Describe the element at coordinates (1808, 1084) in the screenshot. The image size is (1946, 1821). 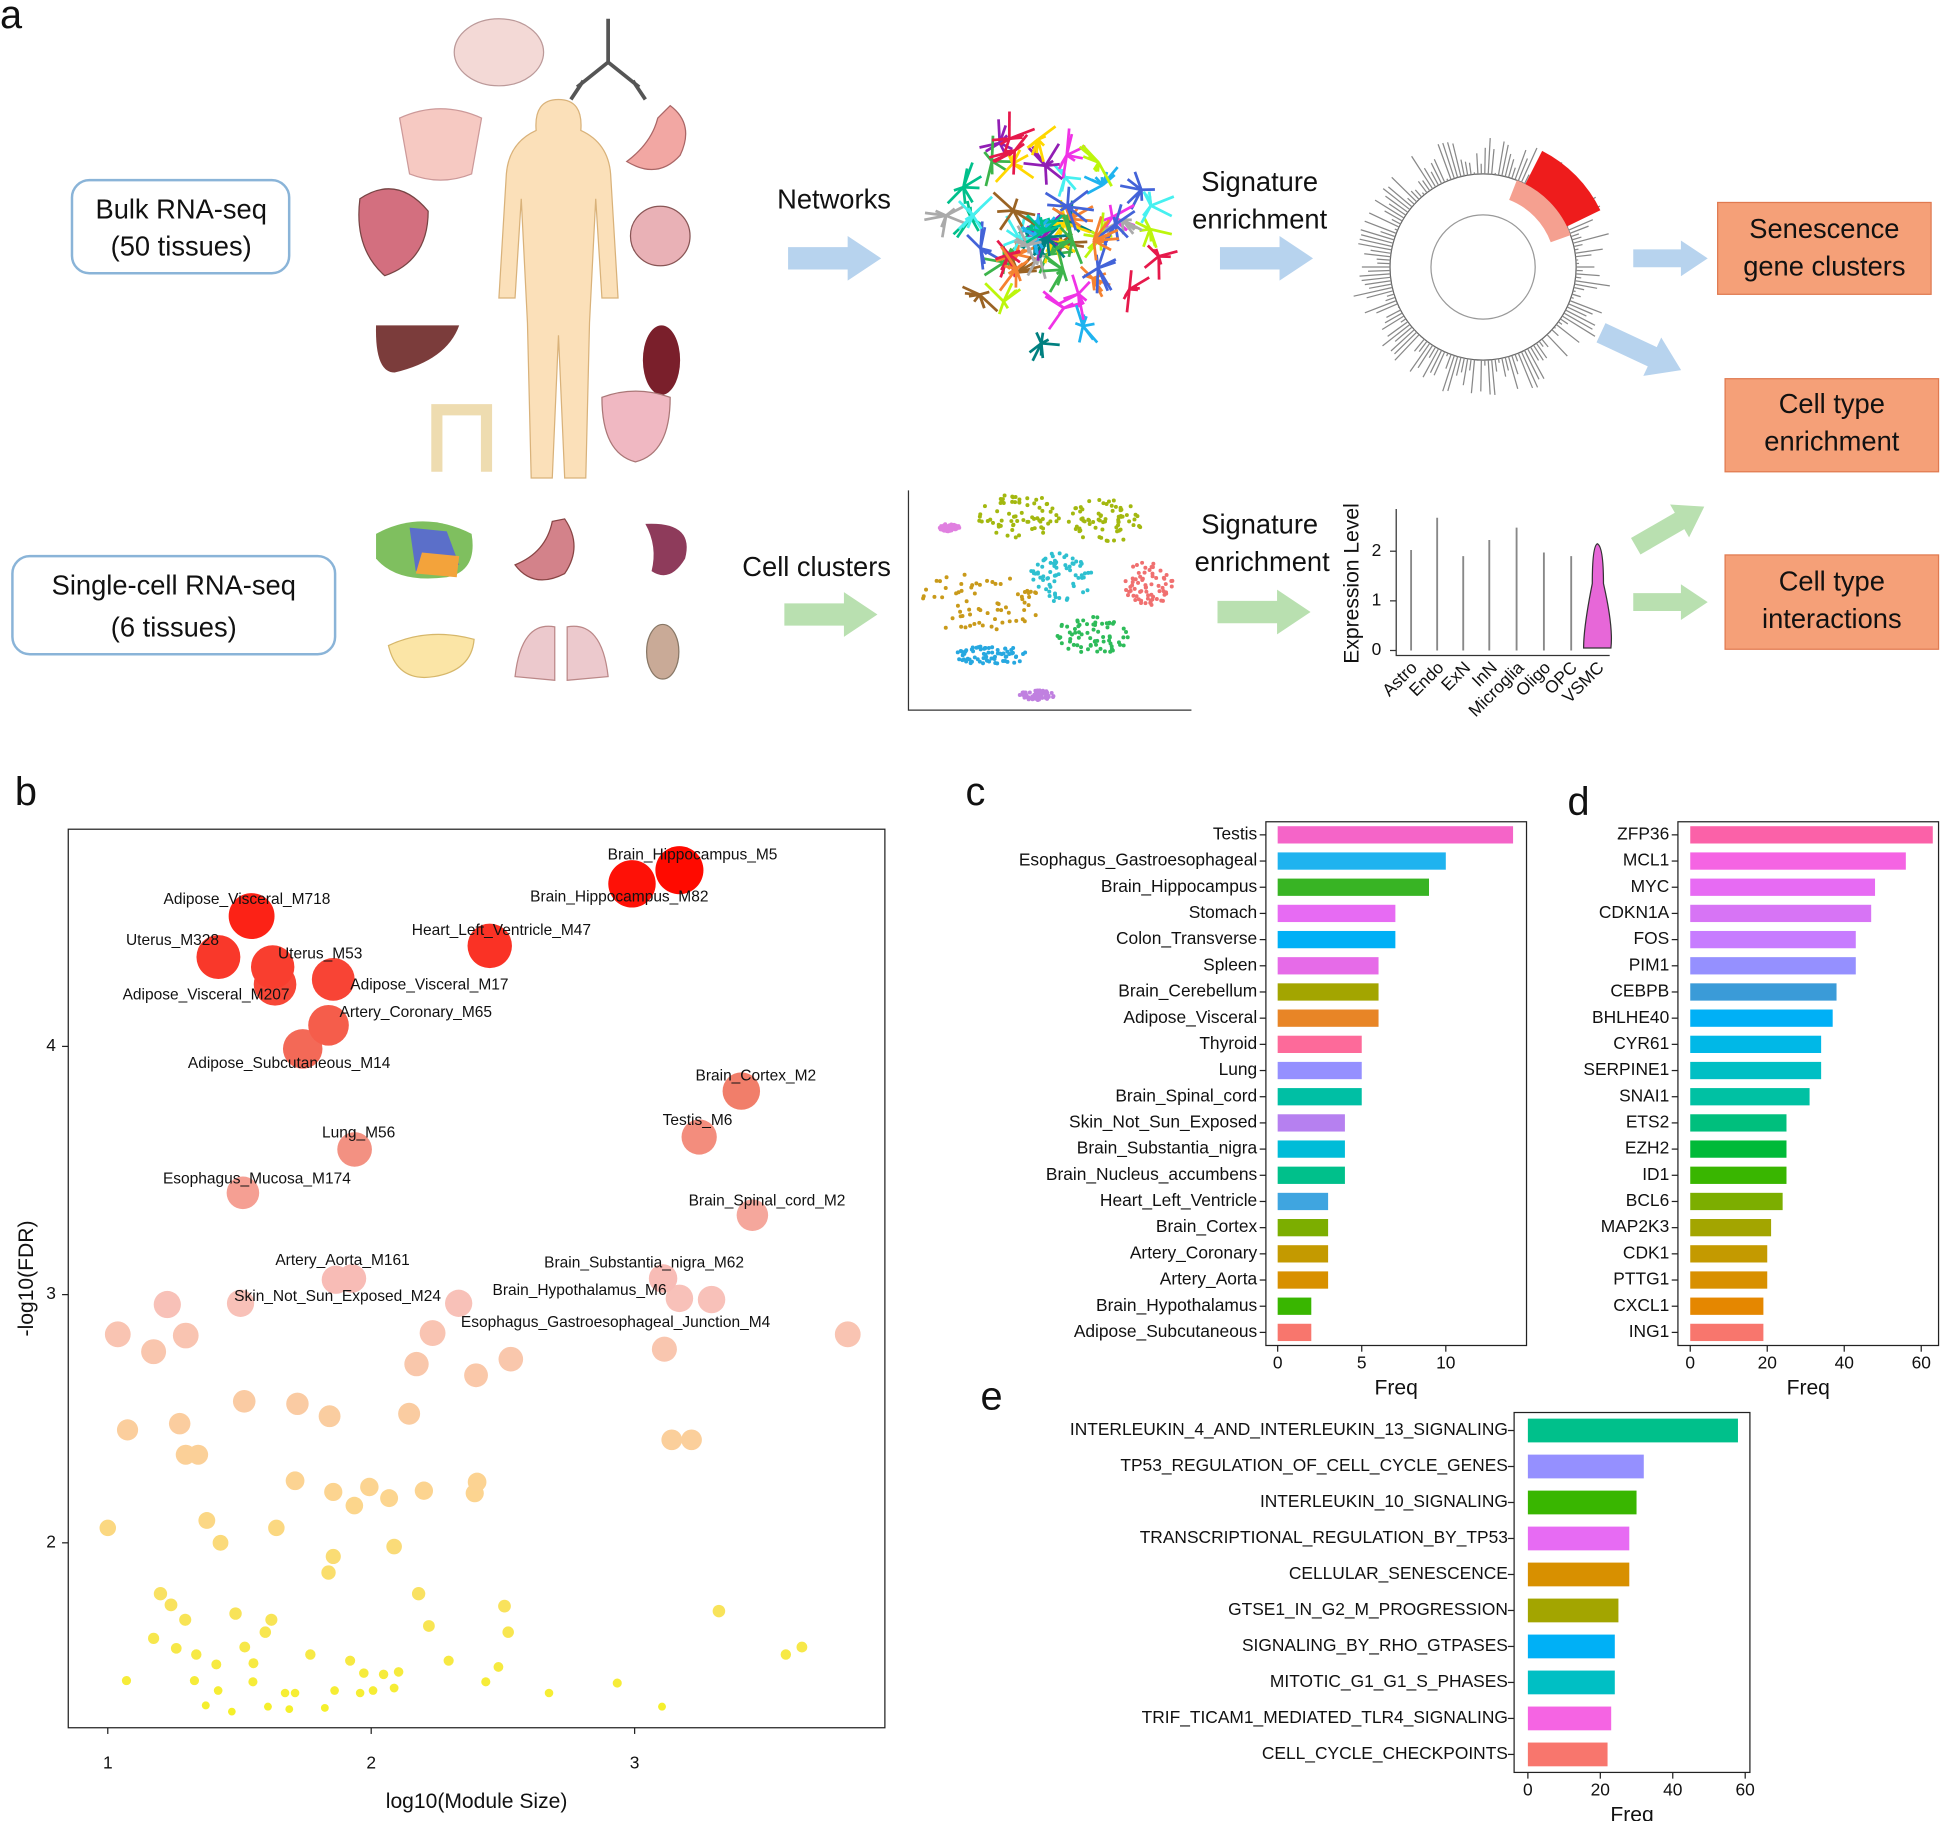
I see `plot-frame` at that location.